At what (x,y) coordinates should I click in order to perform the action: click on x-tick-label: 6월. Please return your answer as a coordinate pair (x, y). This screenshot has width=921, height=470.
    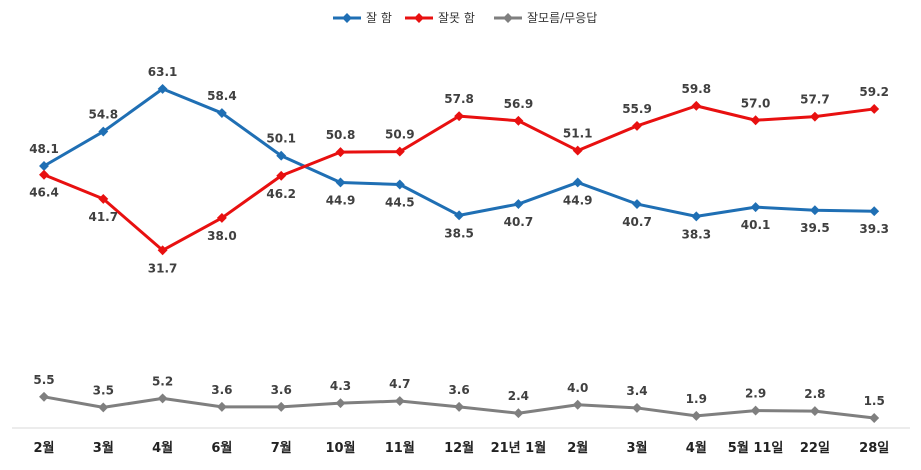
    Looking at the image, I should click on (221, 448).